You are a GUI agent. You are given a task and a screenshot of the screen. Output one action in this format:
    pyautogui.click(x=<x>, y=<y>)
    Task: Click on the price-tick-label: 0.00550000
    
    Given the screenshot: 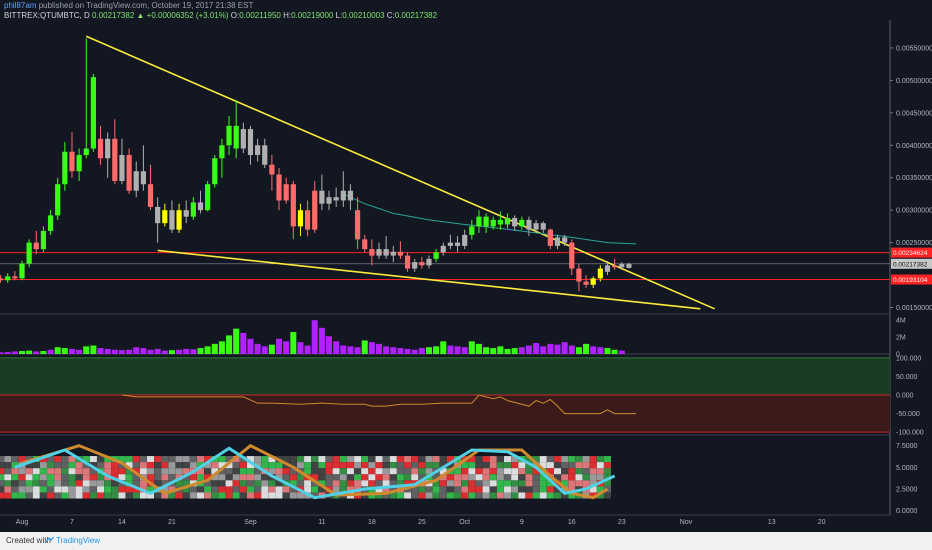 What is the action you would take?
    pyautogui.click(x=914, y=48)
    